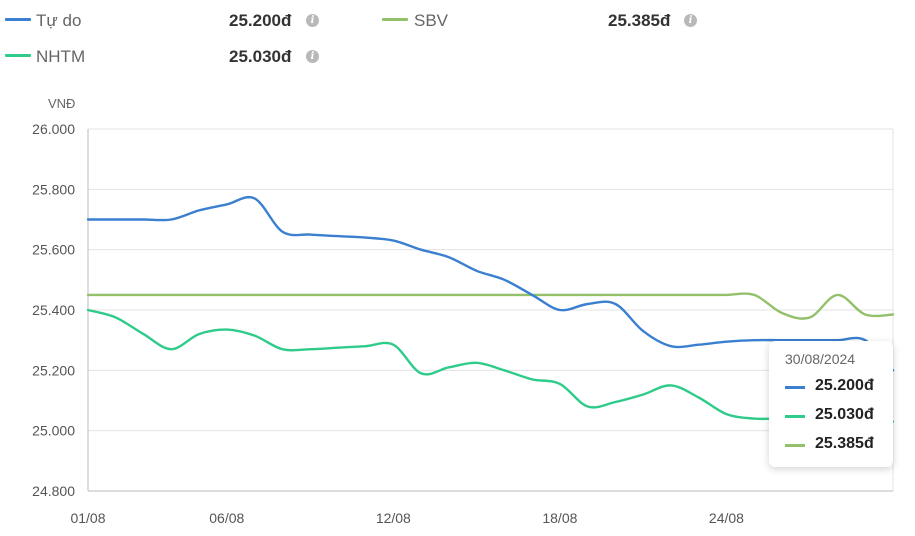  What do you see at coordinates (53, 370) in the screenshot?
I see `y-tick-label: 25.200` at bounding box center [53, 370].